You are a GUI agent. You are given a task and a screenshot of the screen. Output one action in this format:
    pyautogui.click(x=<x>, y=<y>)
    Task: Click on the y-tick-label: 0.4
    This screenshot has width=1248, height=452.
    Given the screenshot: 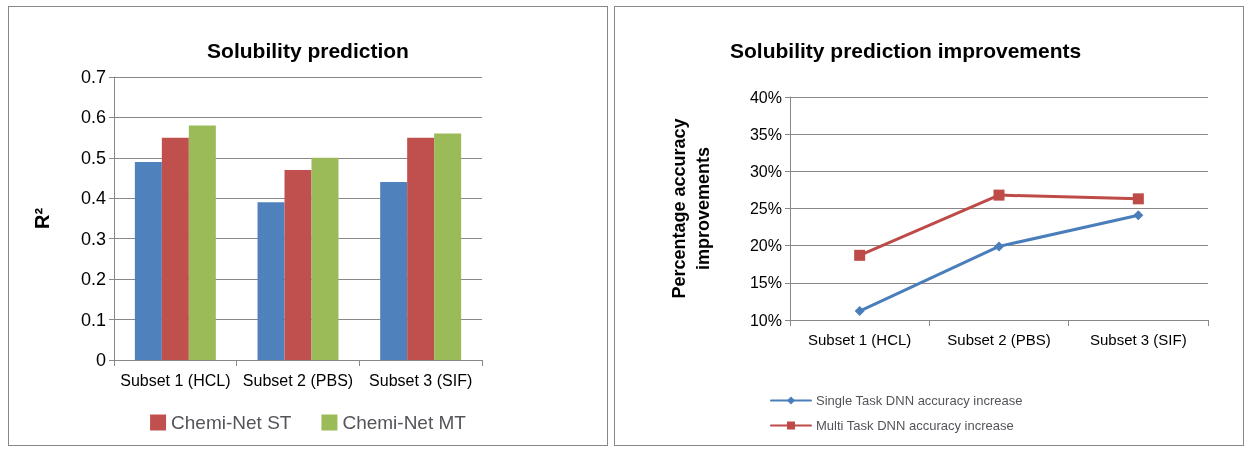 What is the action you would take?
    pyautogui.click(x=93, y=198)
    